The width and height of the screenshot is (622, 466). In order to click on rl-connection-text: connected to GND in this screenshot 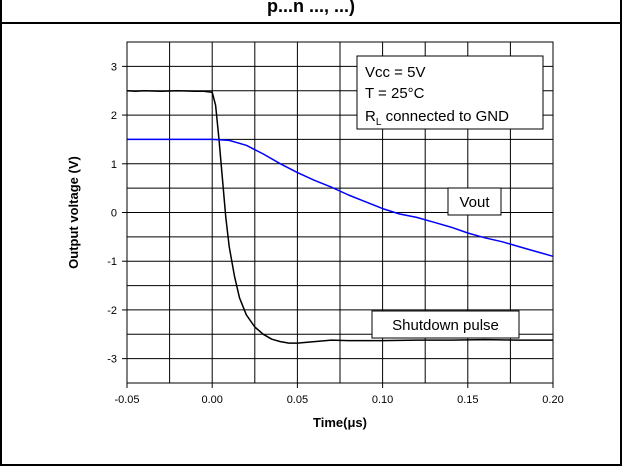, I will do `click(445, 116)`.